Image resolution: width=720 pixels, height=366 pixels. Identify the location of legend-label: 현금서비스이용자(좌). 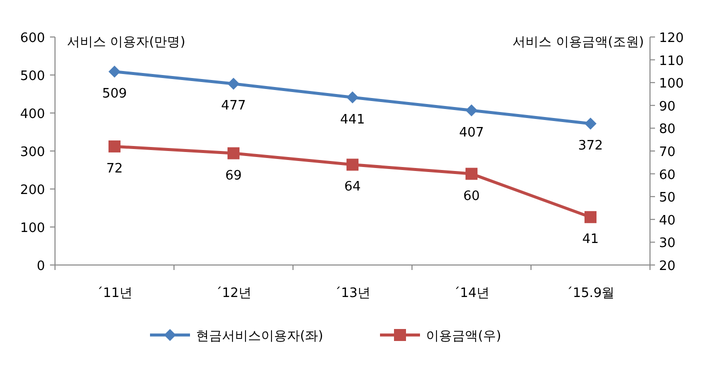
(260, 336).